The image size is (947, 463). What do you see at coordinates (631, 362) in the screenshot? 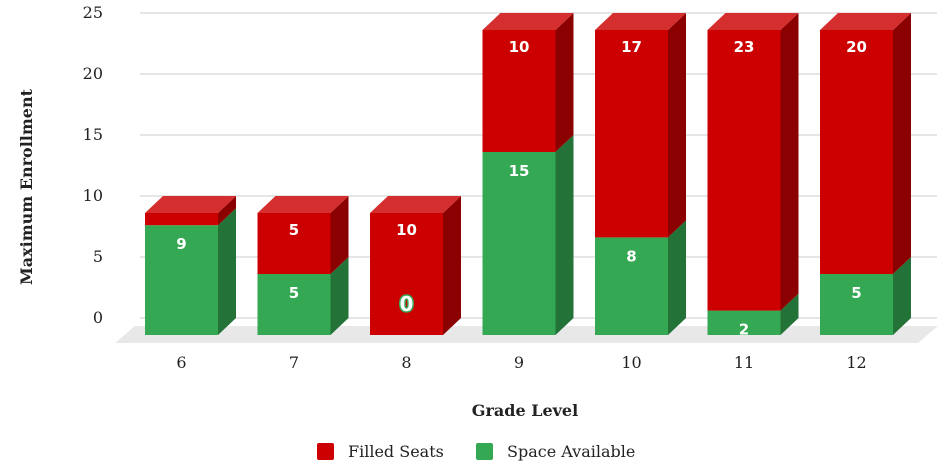
I see `x-tick-label: 10` at bounding box center [631, 362].